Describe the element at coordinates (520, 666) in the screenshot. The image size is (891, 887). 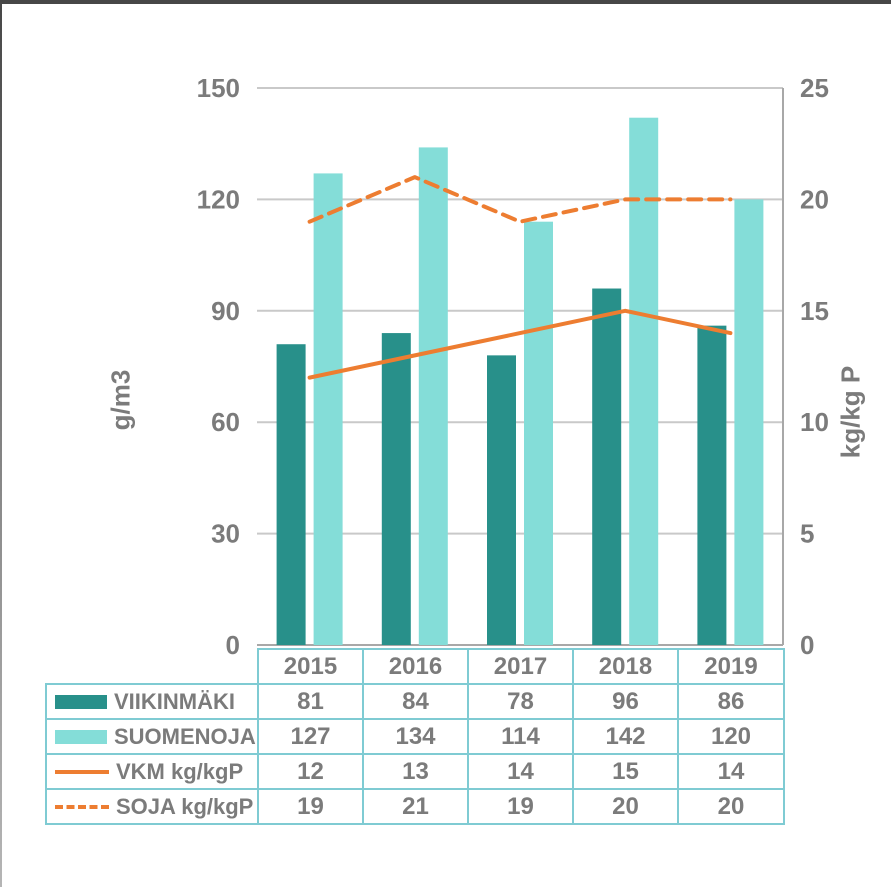
I see `year-header-2017: 2017` at that location.